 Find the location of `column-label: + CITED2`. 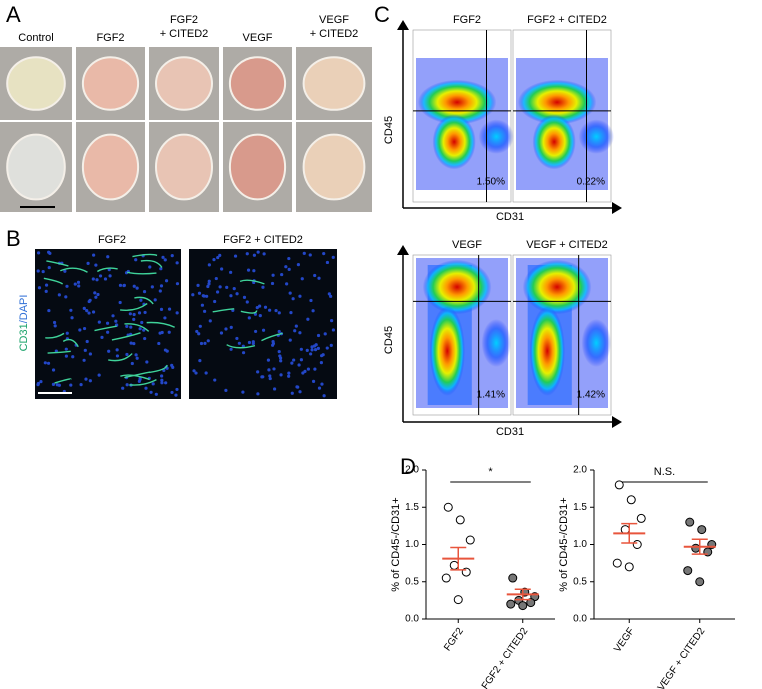

column-label: + CITED2 is located at coordinates (184, 34).